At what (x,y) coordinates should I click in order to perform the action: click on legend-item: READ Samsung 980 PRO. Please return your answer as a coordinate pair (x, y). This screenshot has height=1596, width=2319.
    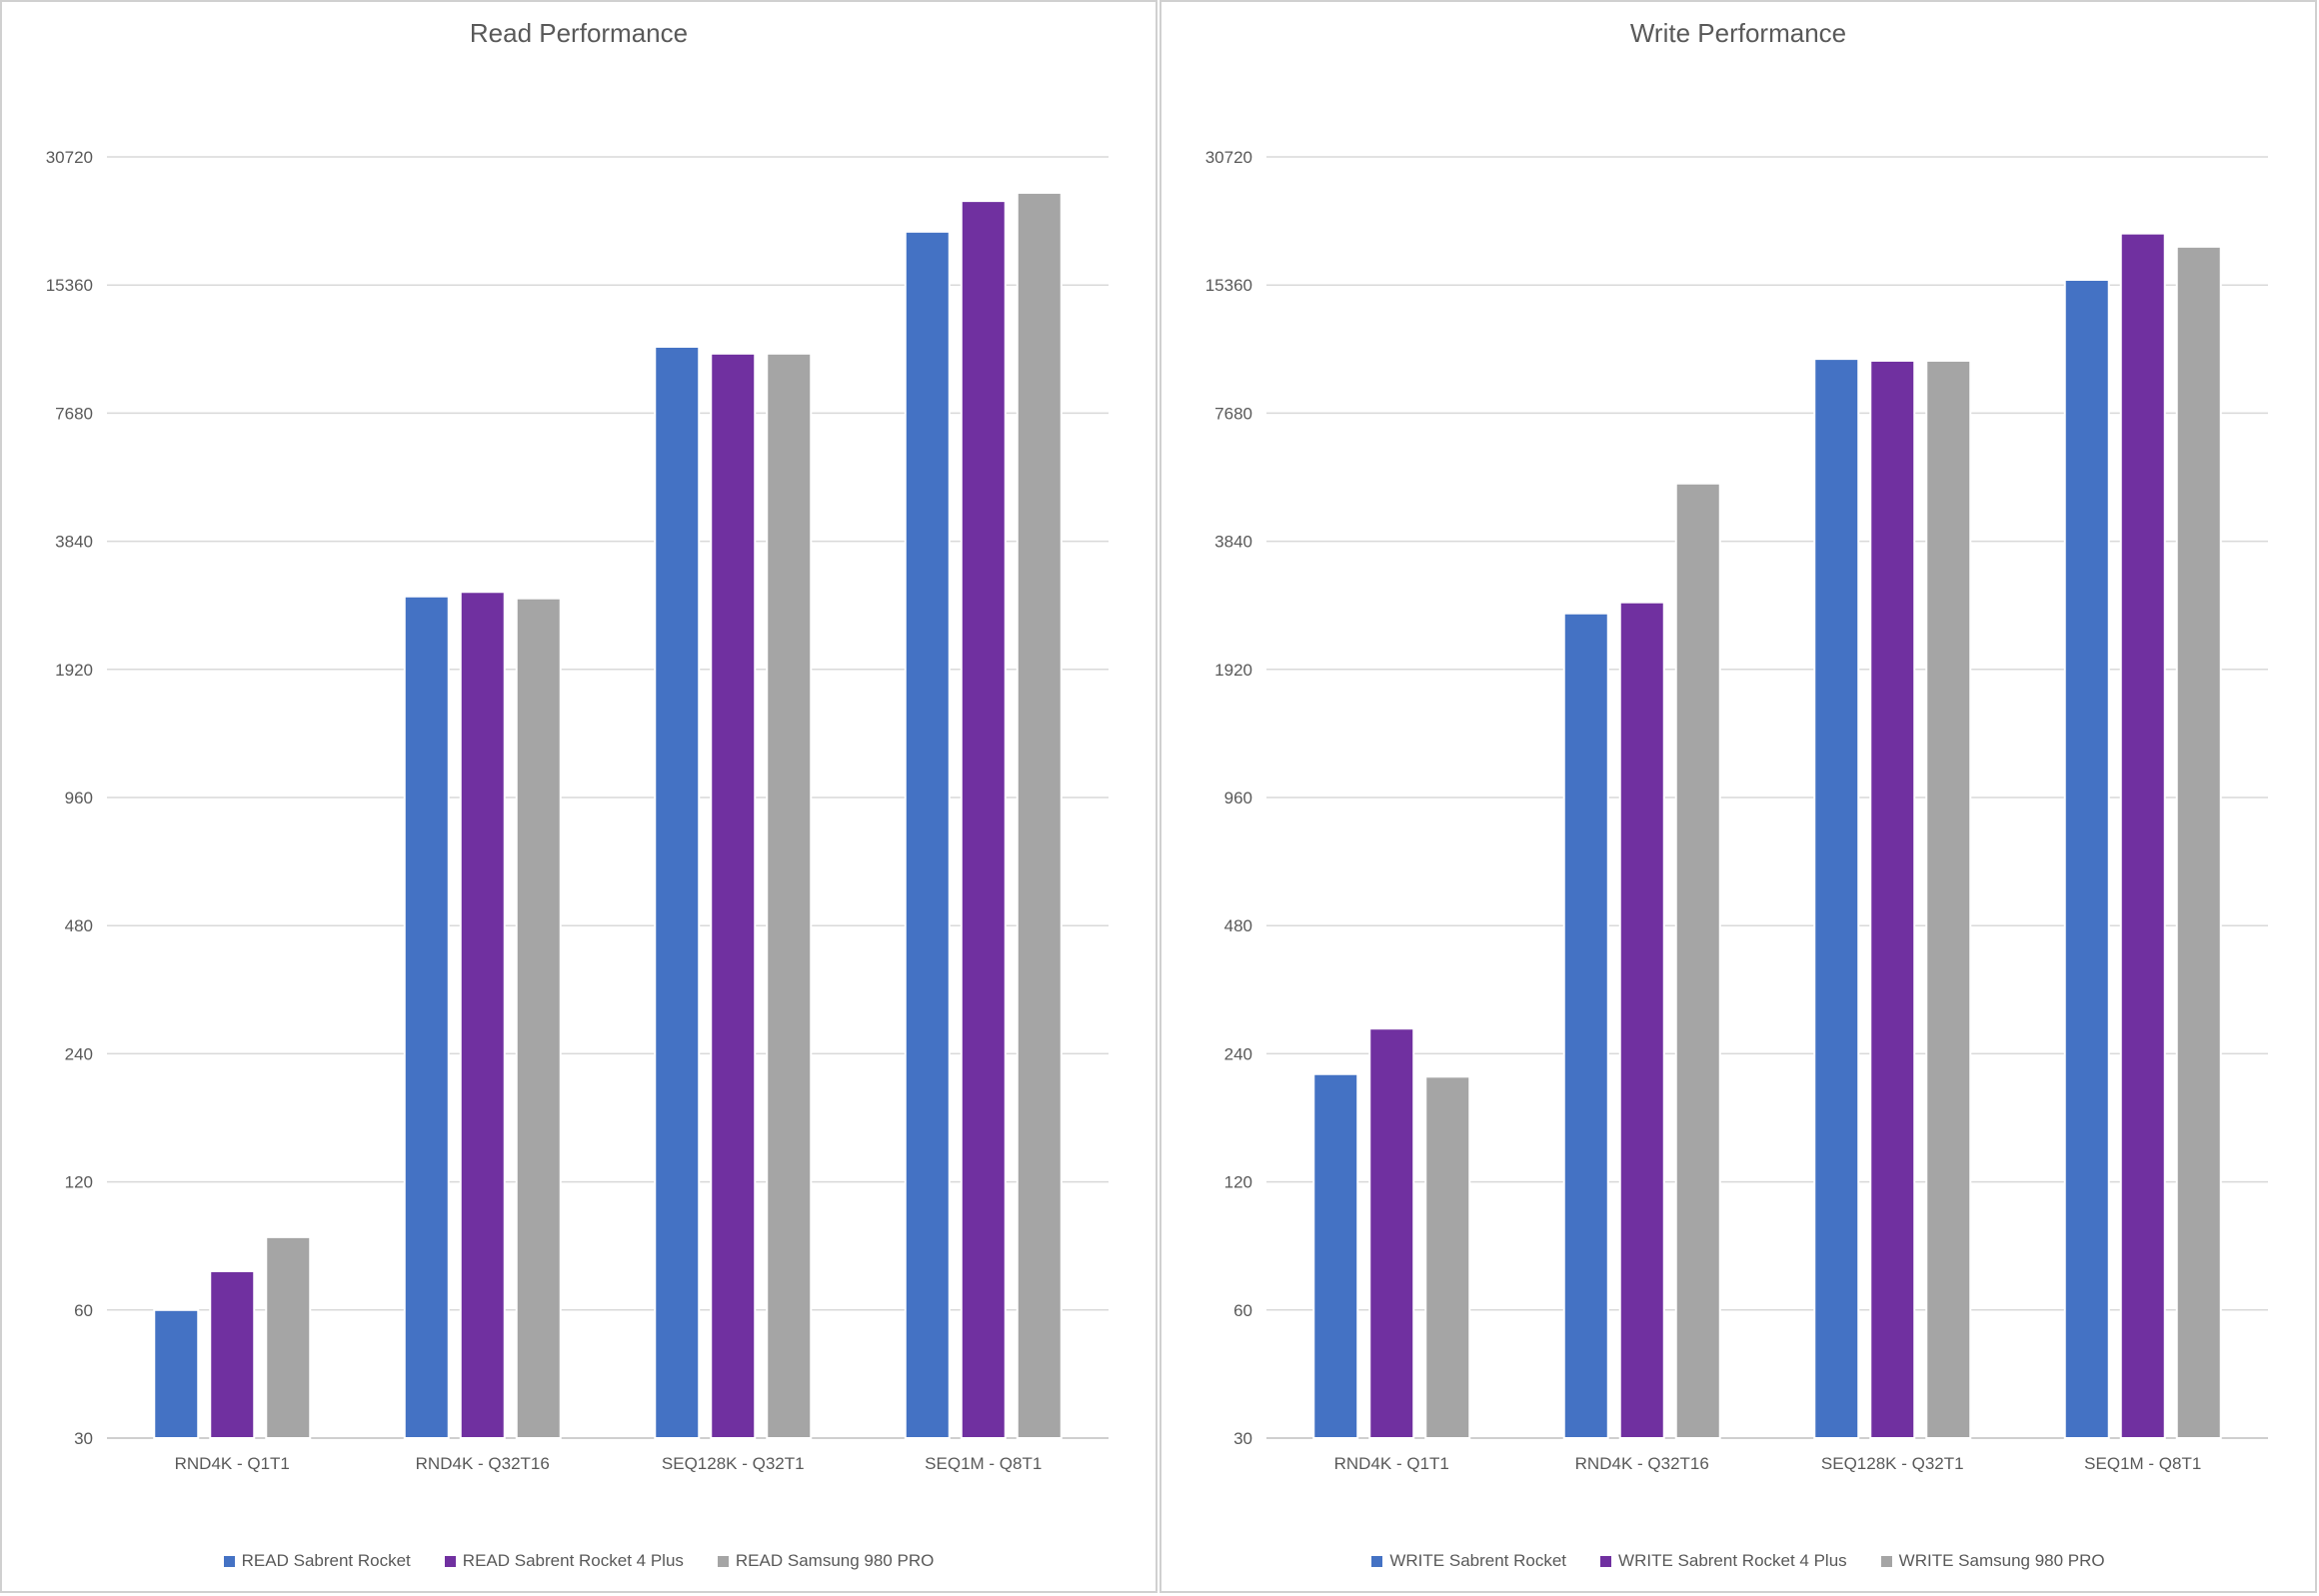
    Looking at the image, I should click on (826, 1561).